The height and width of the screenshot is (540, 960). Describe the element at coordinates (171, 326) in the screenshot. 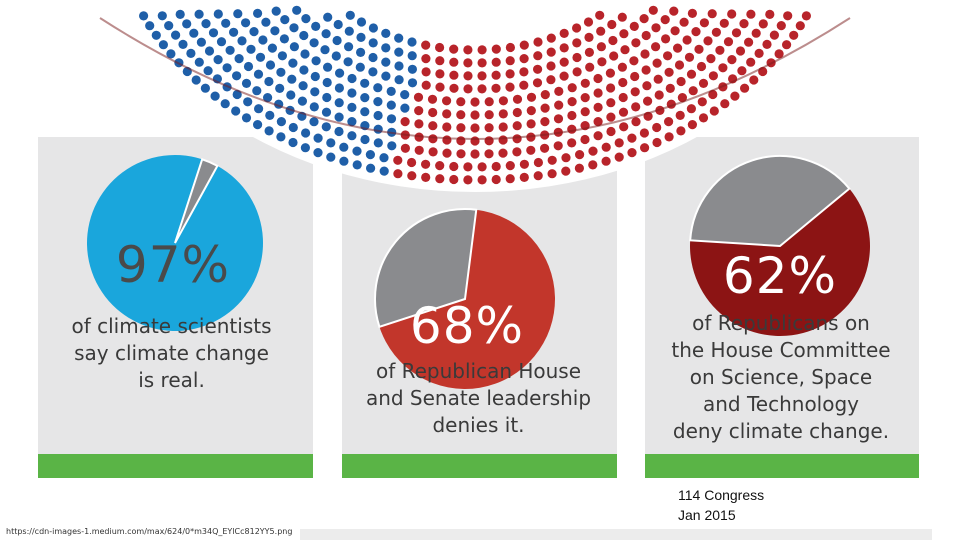

I see `caption-line: of climate scientists` at that location.